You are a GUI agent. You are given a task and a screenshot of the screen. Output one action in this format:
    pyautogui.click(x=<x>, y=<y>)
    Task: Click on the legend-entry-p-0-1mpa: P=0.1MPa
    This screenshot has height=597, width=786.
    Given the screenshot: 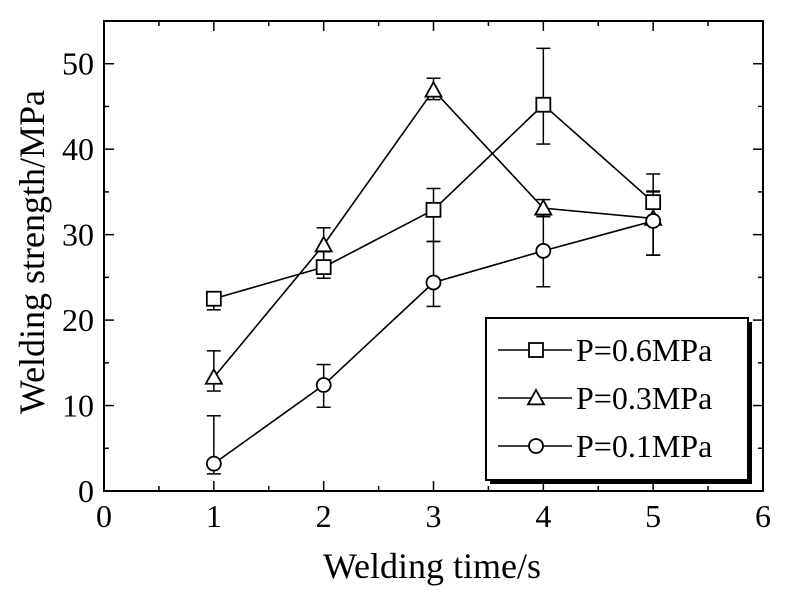 What is the action you would take?
    pyautogui.click(x=605, y=446)
    